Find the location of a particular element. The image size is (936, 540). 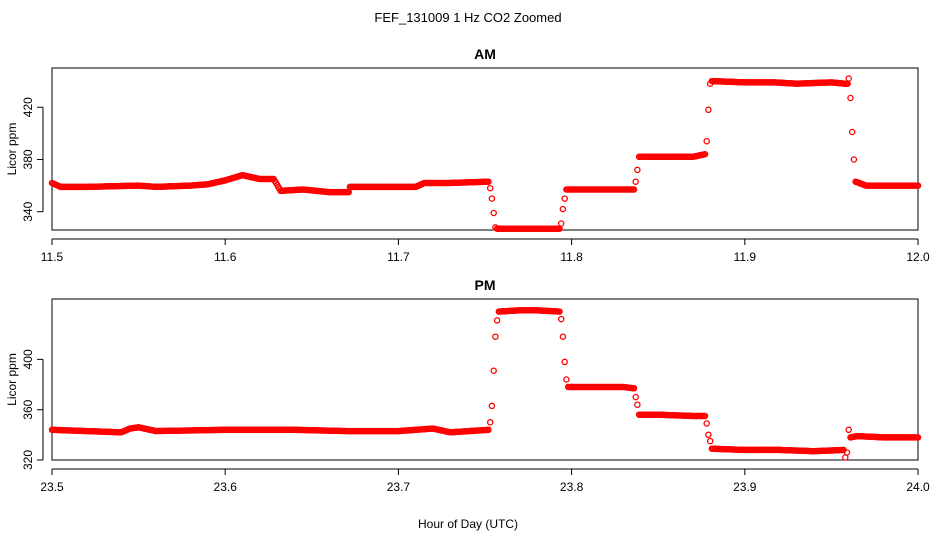

panel-title: AM is located at coordinates (485, 54).